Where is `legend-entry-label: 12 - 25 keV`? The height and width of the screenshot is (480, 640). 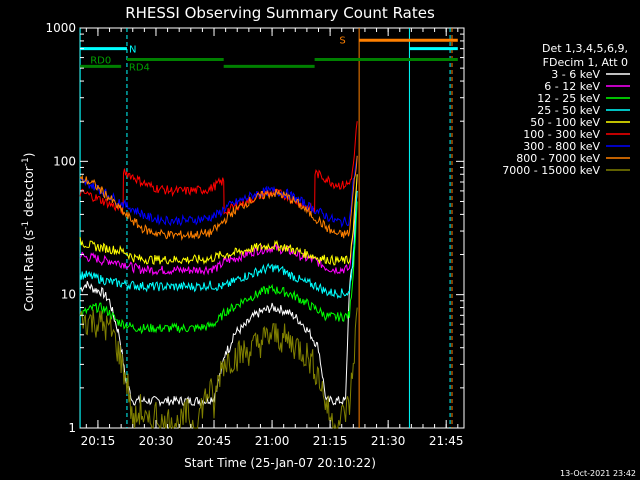 legend-entry-label: 12 - 25 keV is located at coordinates (568, 98).